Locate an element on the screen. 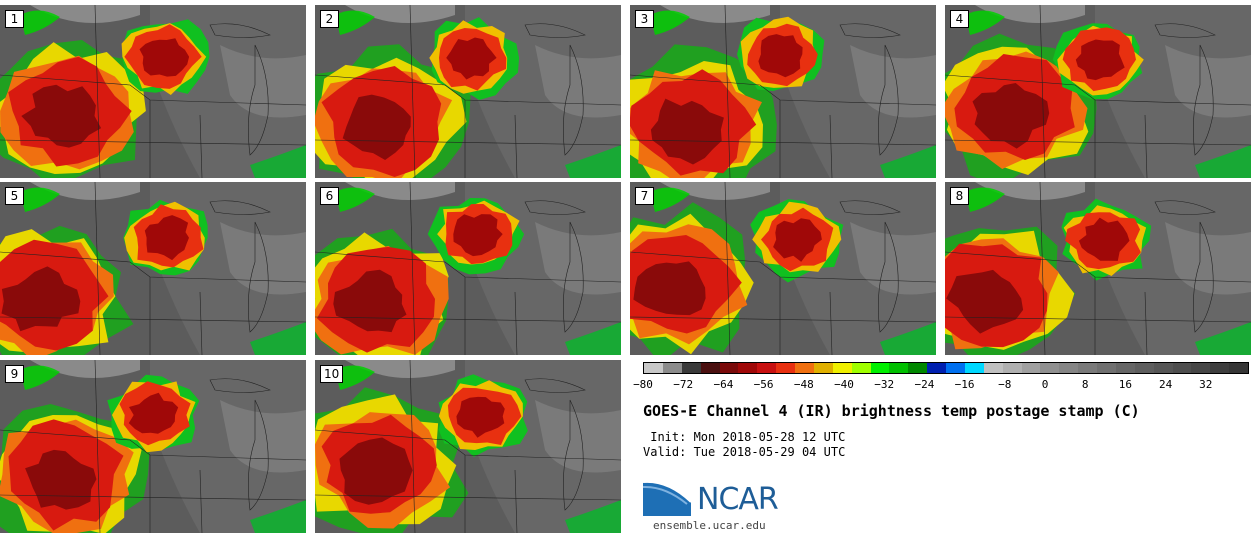 The height and width of the screenshot is (533, 1260). colorbar-tick-label: −16 is located at coordinates (964, 384).